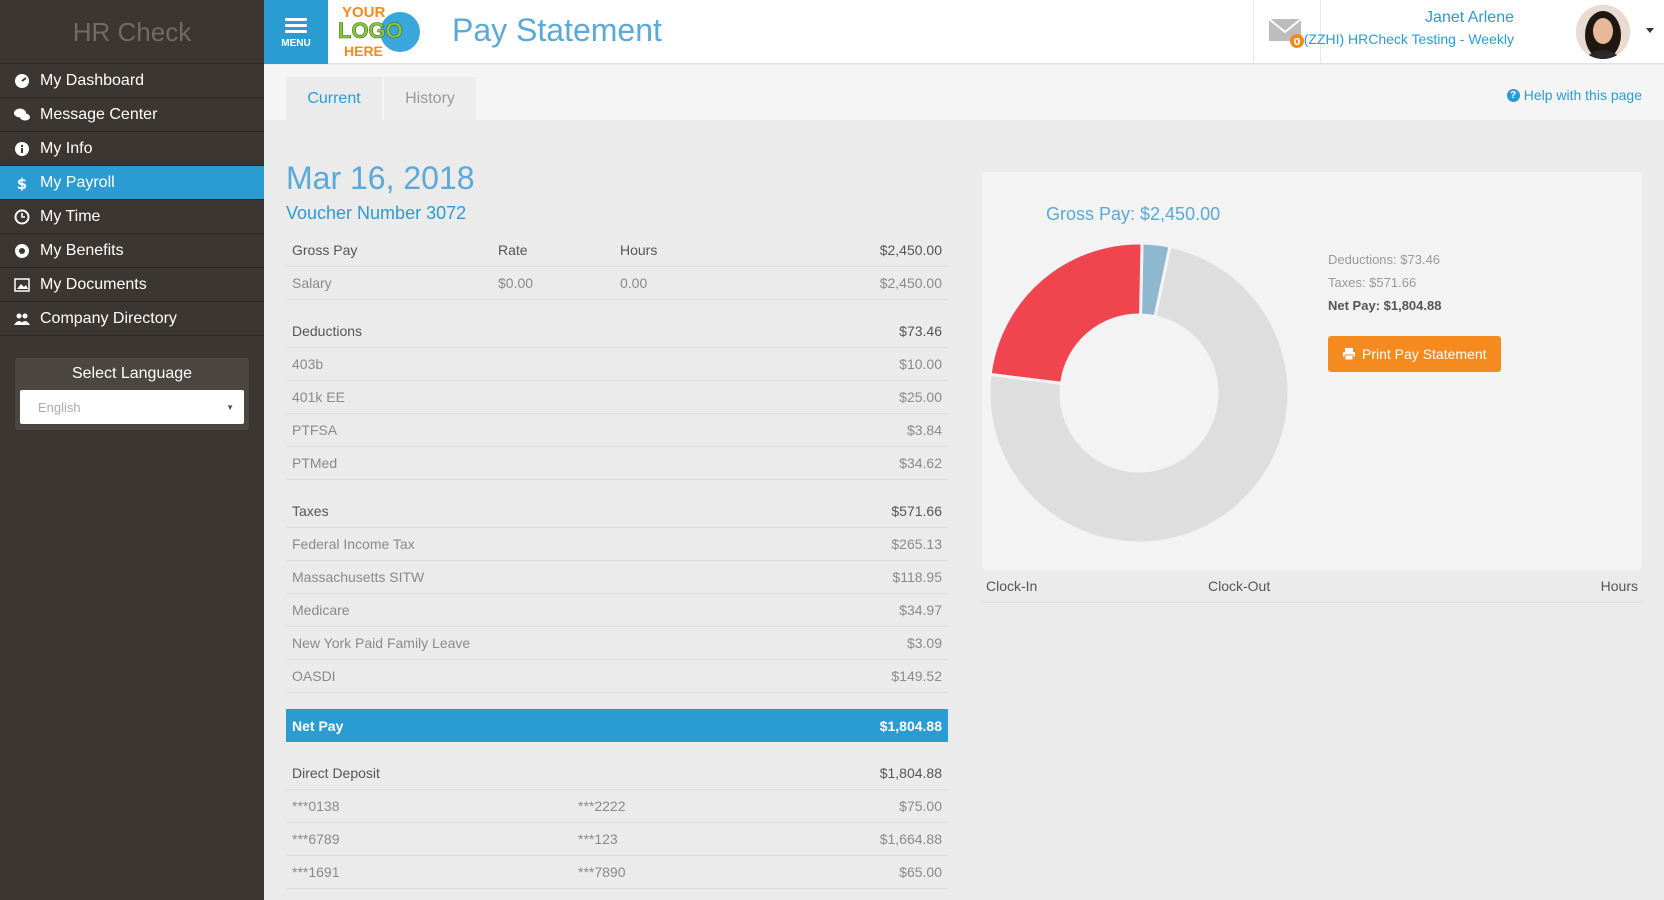 Image resolution: width=1664 pixels, height=900 pixels. I want to click on deduction-label: PTFSA, so click(315, 430).